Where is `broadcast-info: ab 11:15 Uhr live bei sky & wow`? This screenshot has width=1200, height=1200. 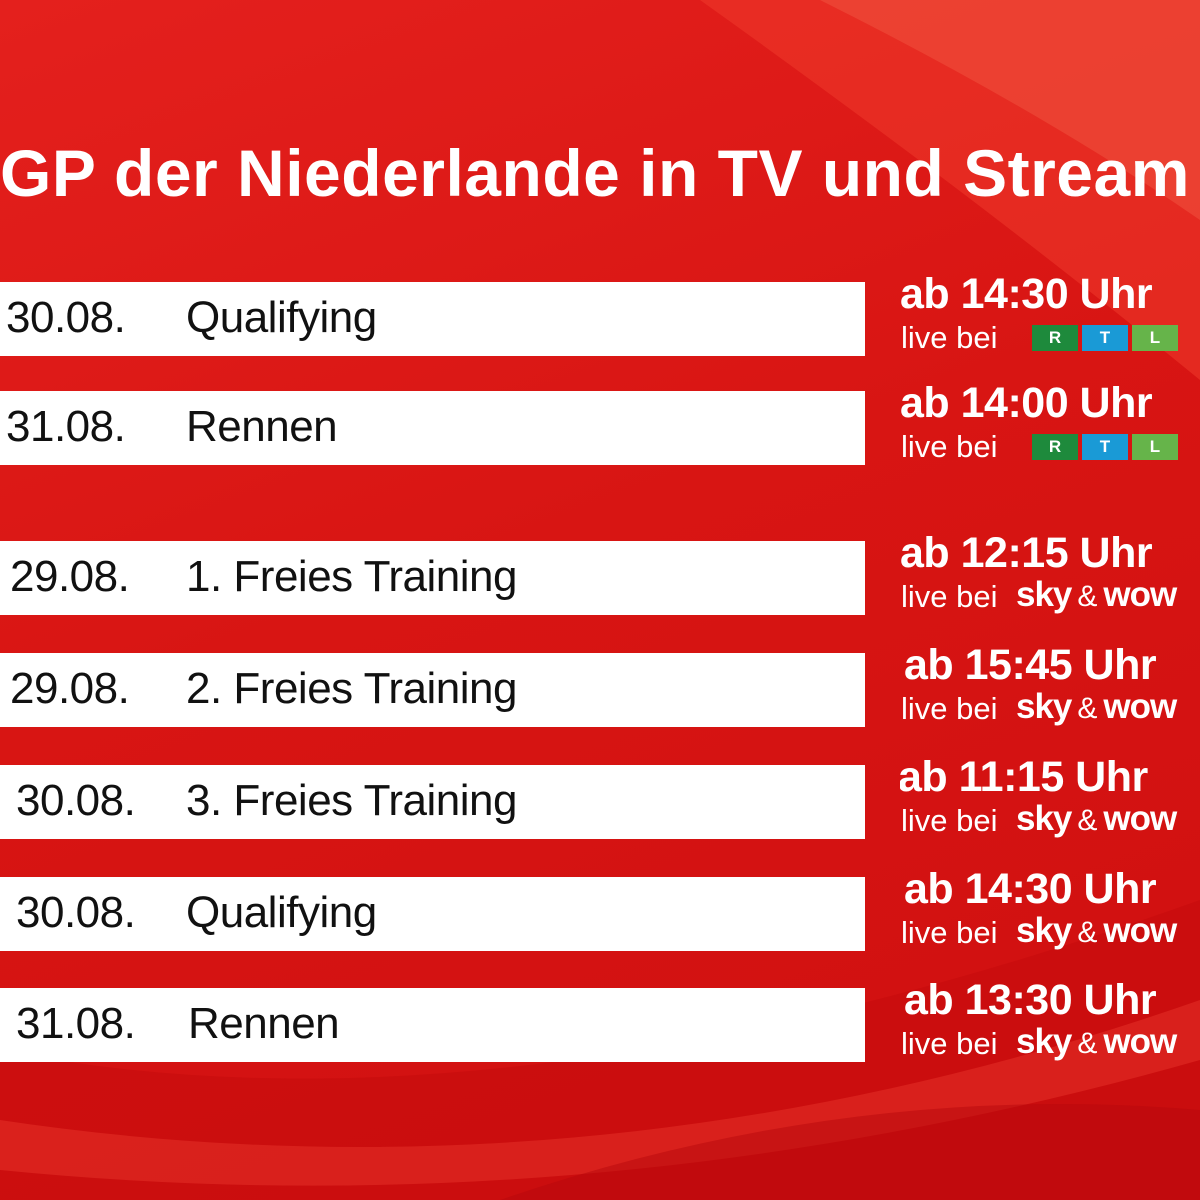
broadcast-info: ab 11:15 Uhr live bei sky & wow is located at coordinates (1050, 801).